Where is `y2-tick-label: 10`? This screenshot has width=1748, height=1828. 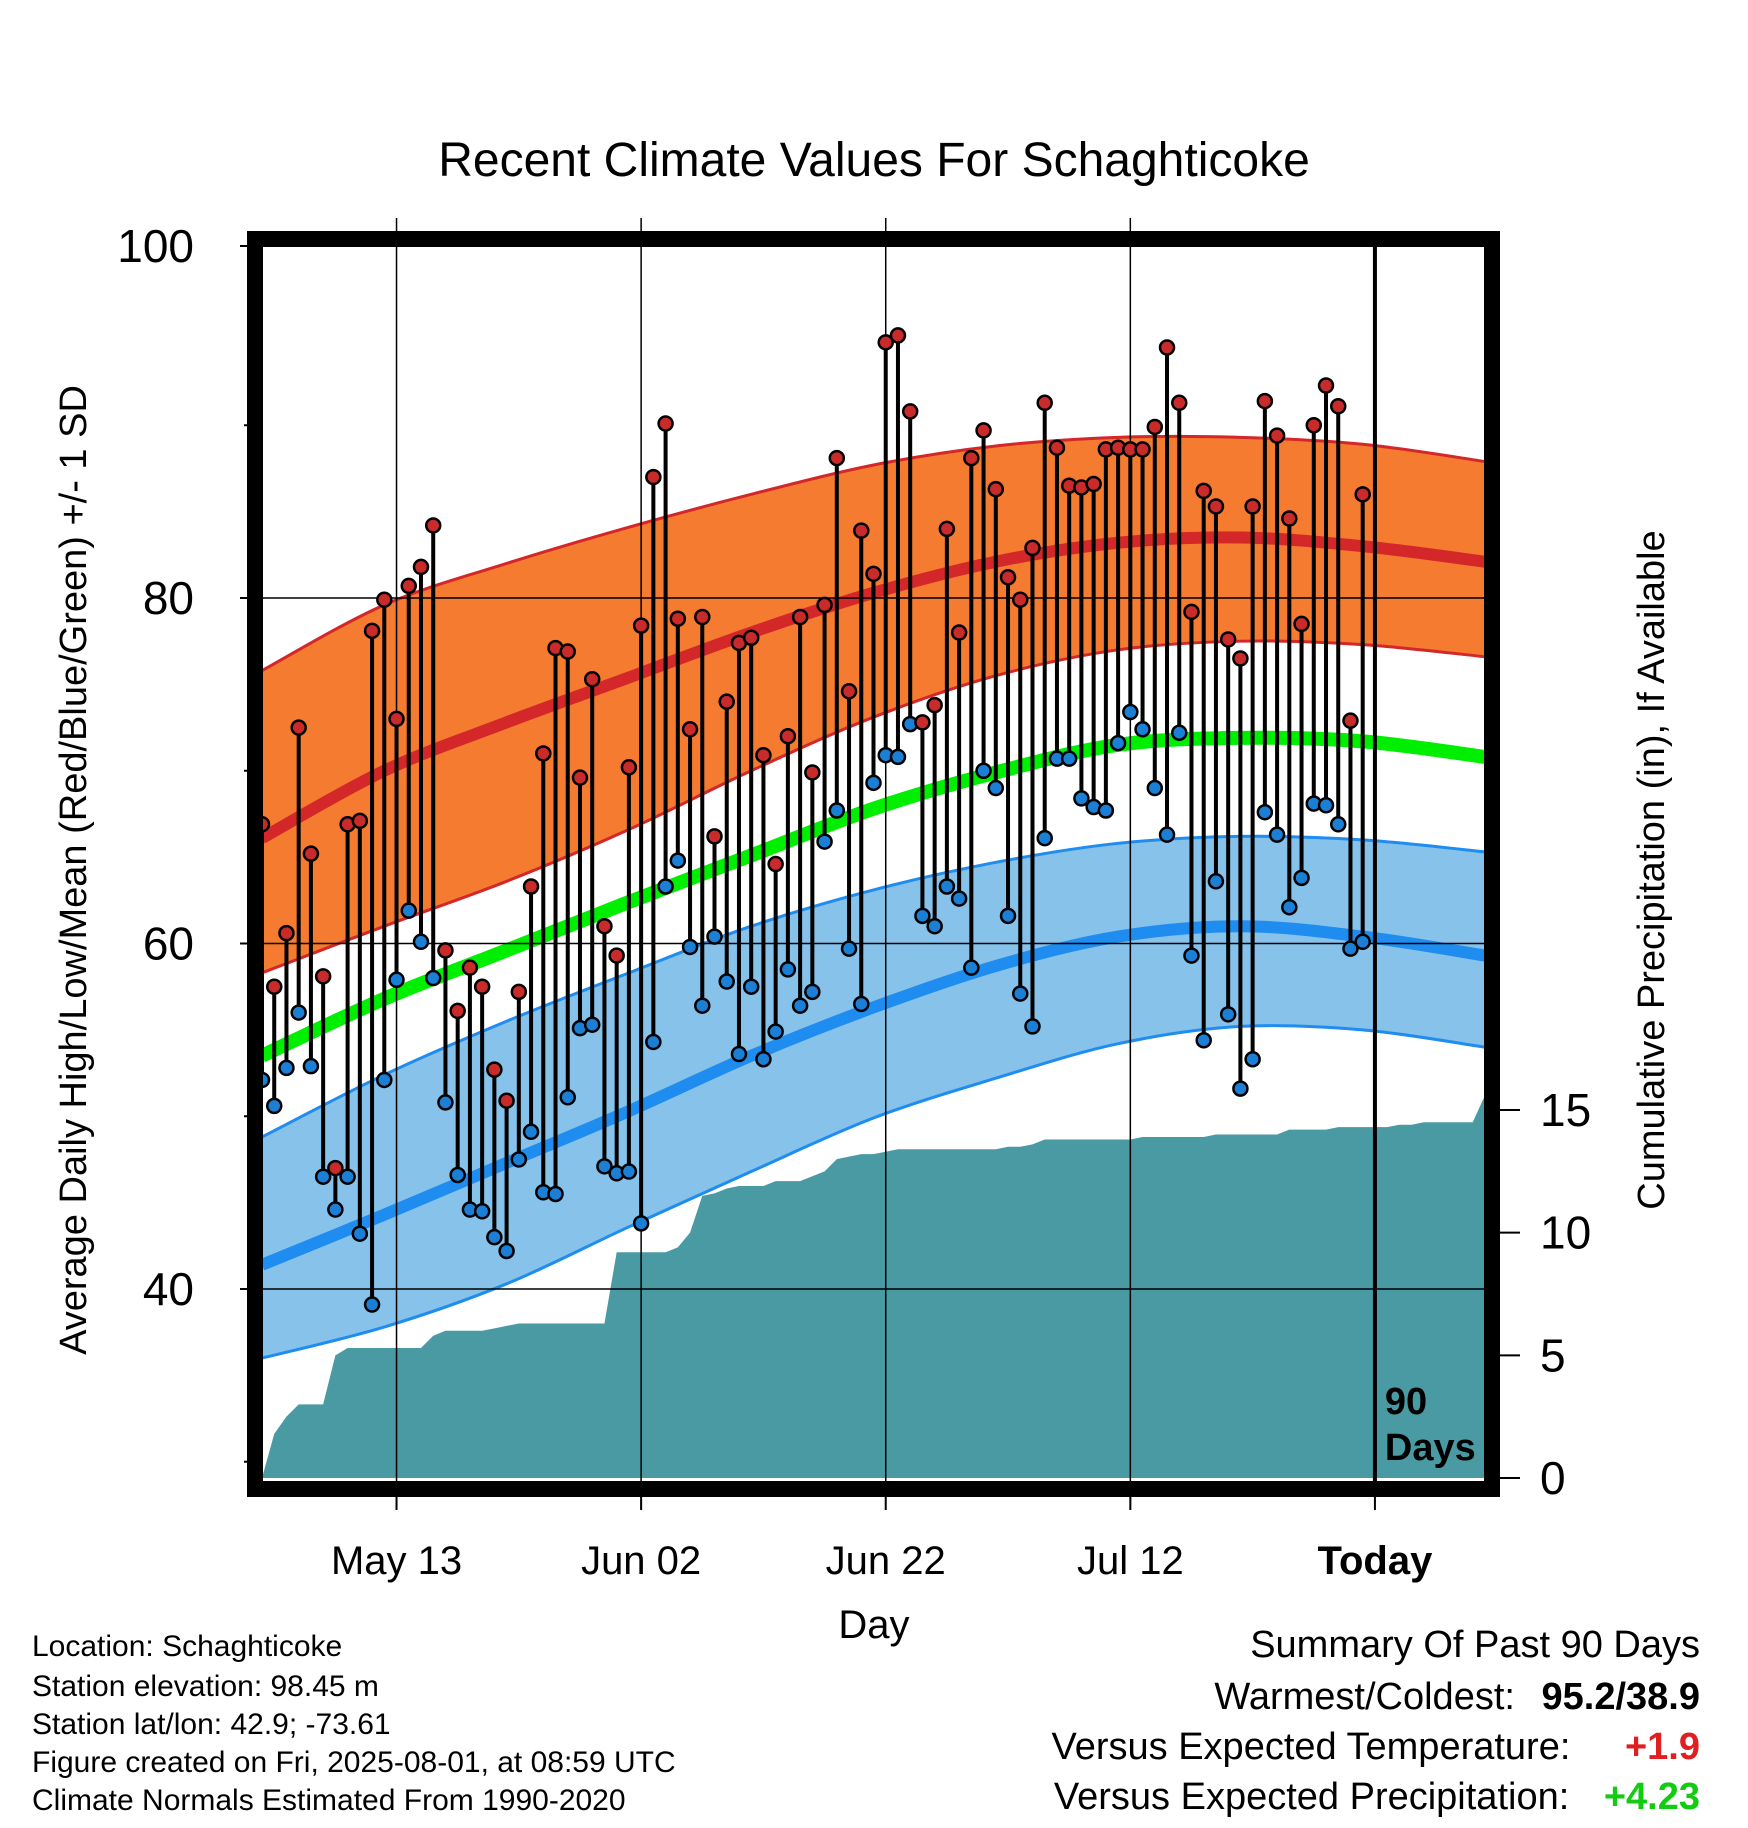
y2-tick-label: 10 is located at coordinates (1565, 1233).